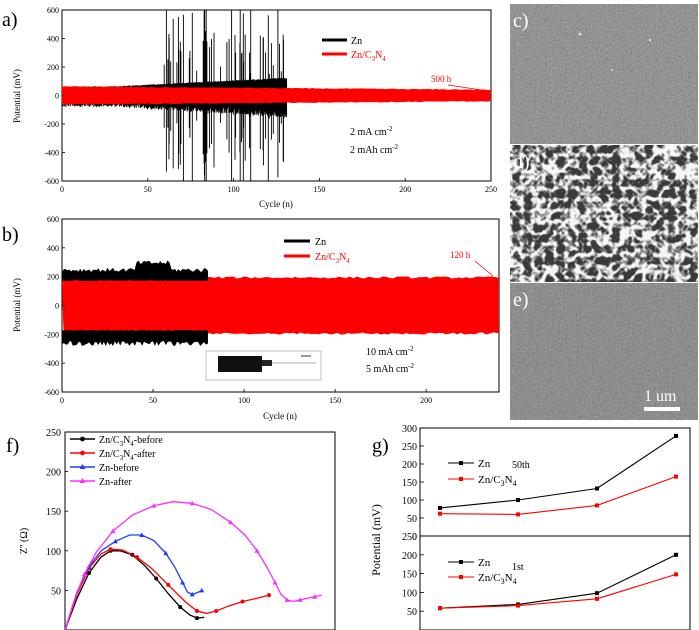 The height and width of the screenshot is (630, 699). What do you see at coordinates (54, 306) in the screenshot?
I see `chart-b-y-ticks: 600 400 200 0 -200 -400 -600` at bounding box center [54, 306].